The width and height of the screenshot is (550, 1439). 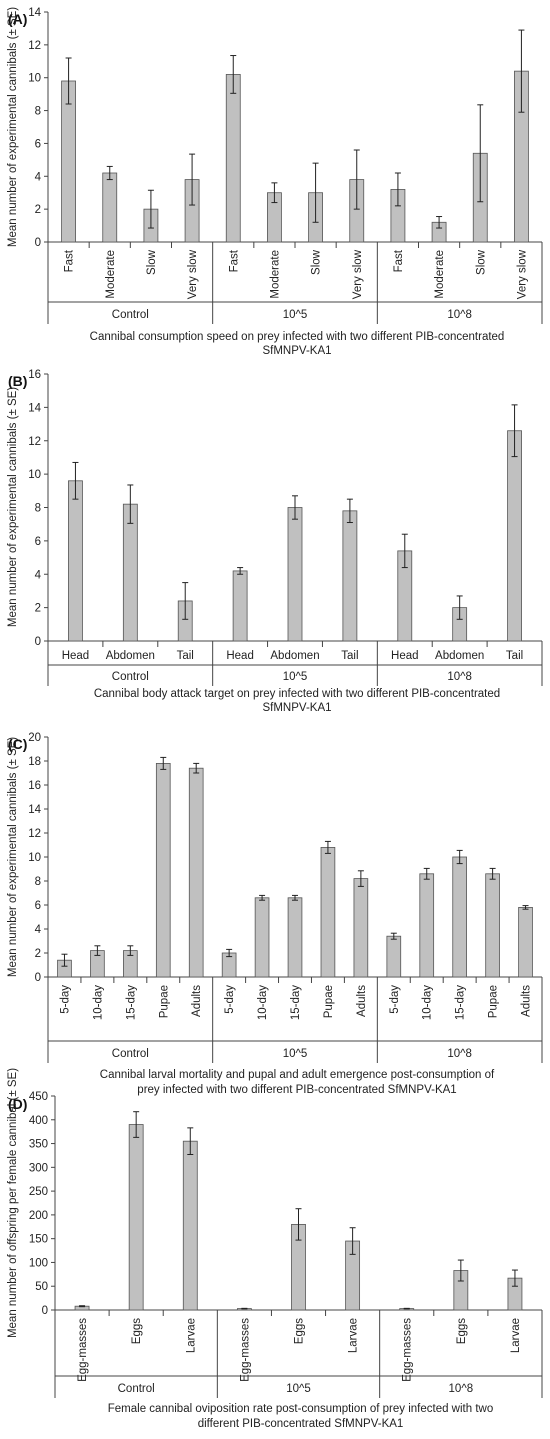 I want to click on x-category-label: 15-day, so click(x=131, y=1002).